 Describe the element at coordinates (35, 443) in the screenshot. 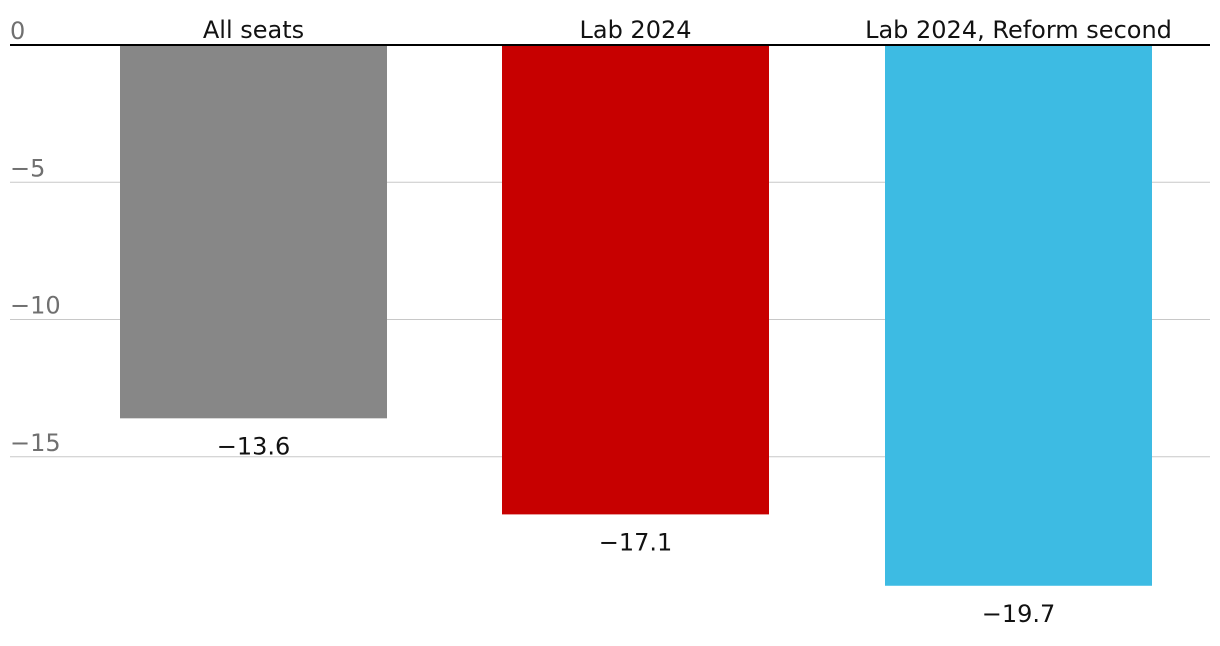

I see `y-tick-label: −15` at that location.